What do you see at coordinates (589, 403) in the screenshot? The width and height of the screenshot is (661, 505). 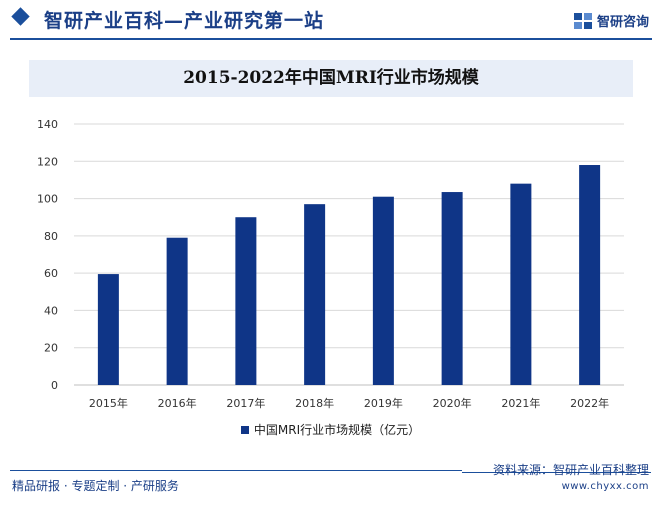 I see `x-tick-label: 2022年` at bounding box center [589, 403].